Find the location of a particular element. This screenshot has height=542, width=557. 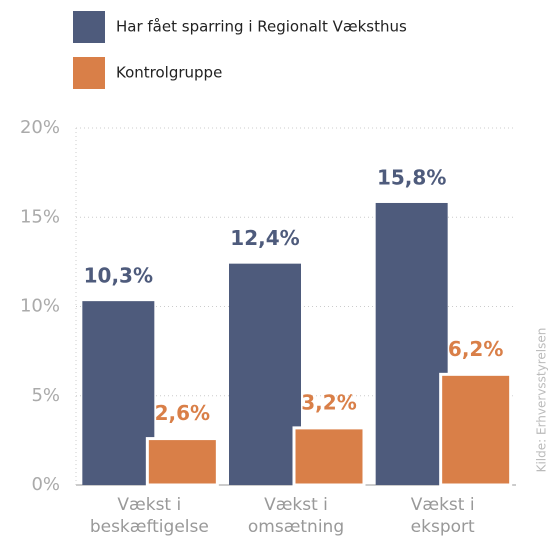

x-tick-label: eksport is located at coordinates (443, 527).